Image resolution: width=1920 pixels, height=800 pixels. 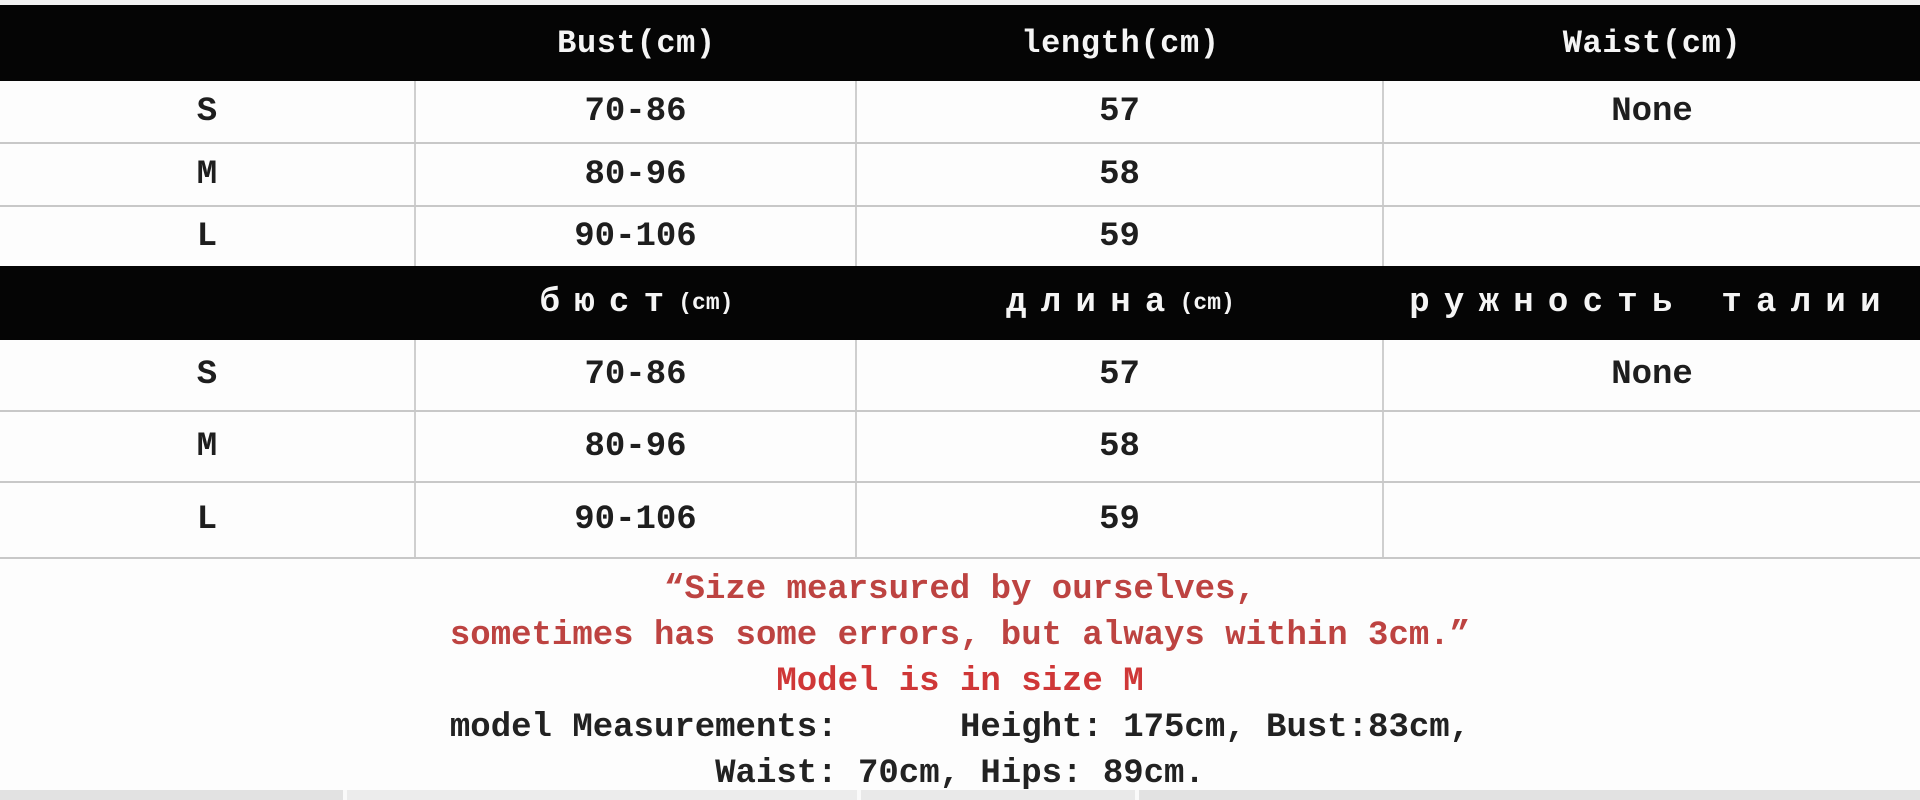 I want to click on size-chart-en-header-row: Bust(cm) length(cm) Waist(cm), so click(x=960, y=43).